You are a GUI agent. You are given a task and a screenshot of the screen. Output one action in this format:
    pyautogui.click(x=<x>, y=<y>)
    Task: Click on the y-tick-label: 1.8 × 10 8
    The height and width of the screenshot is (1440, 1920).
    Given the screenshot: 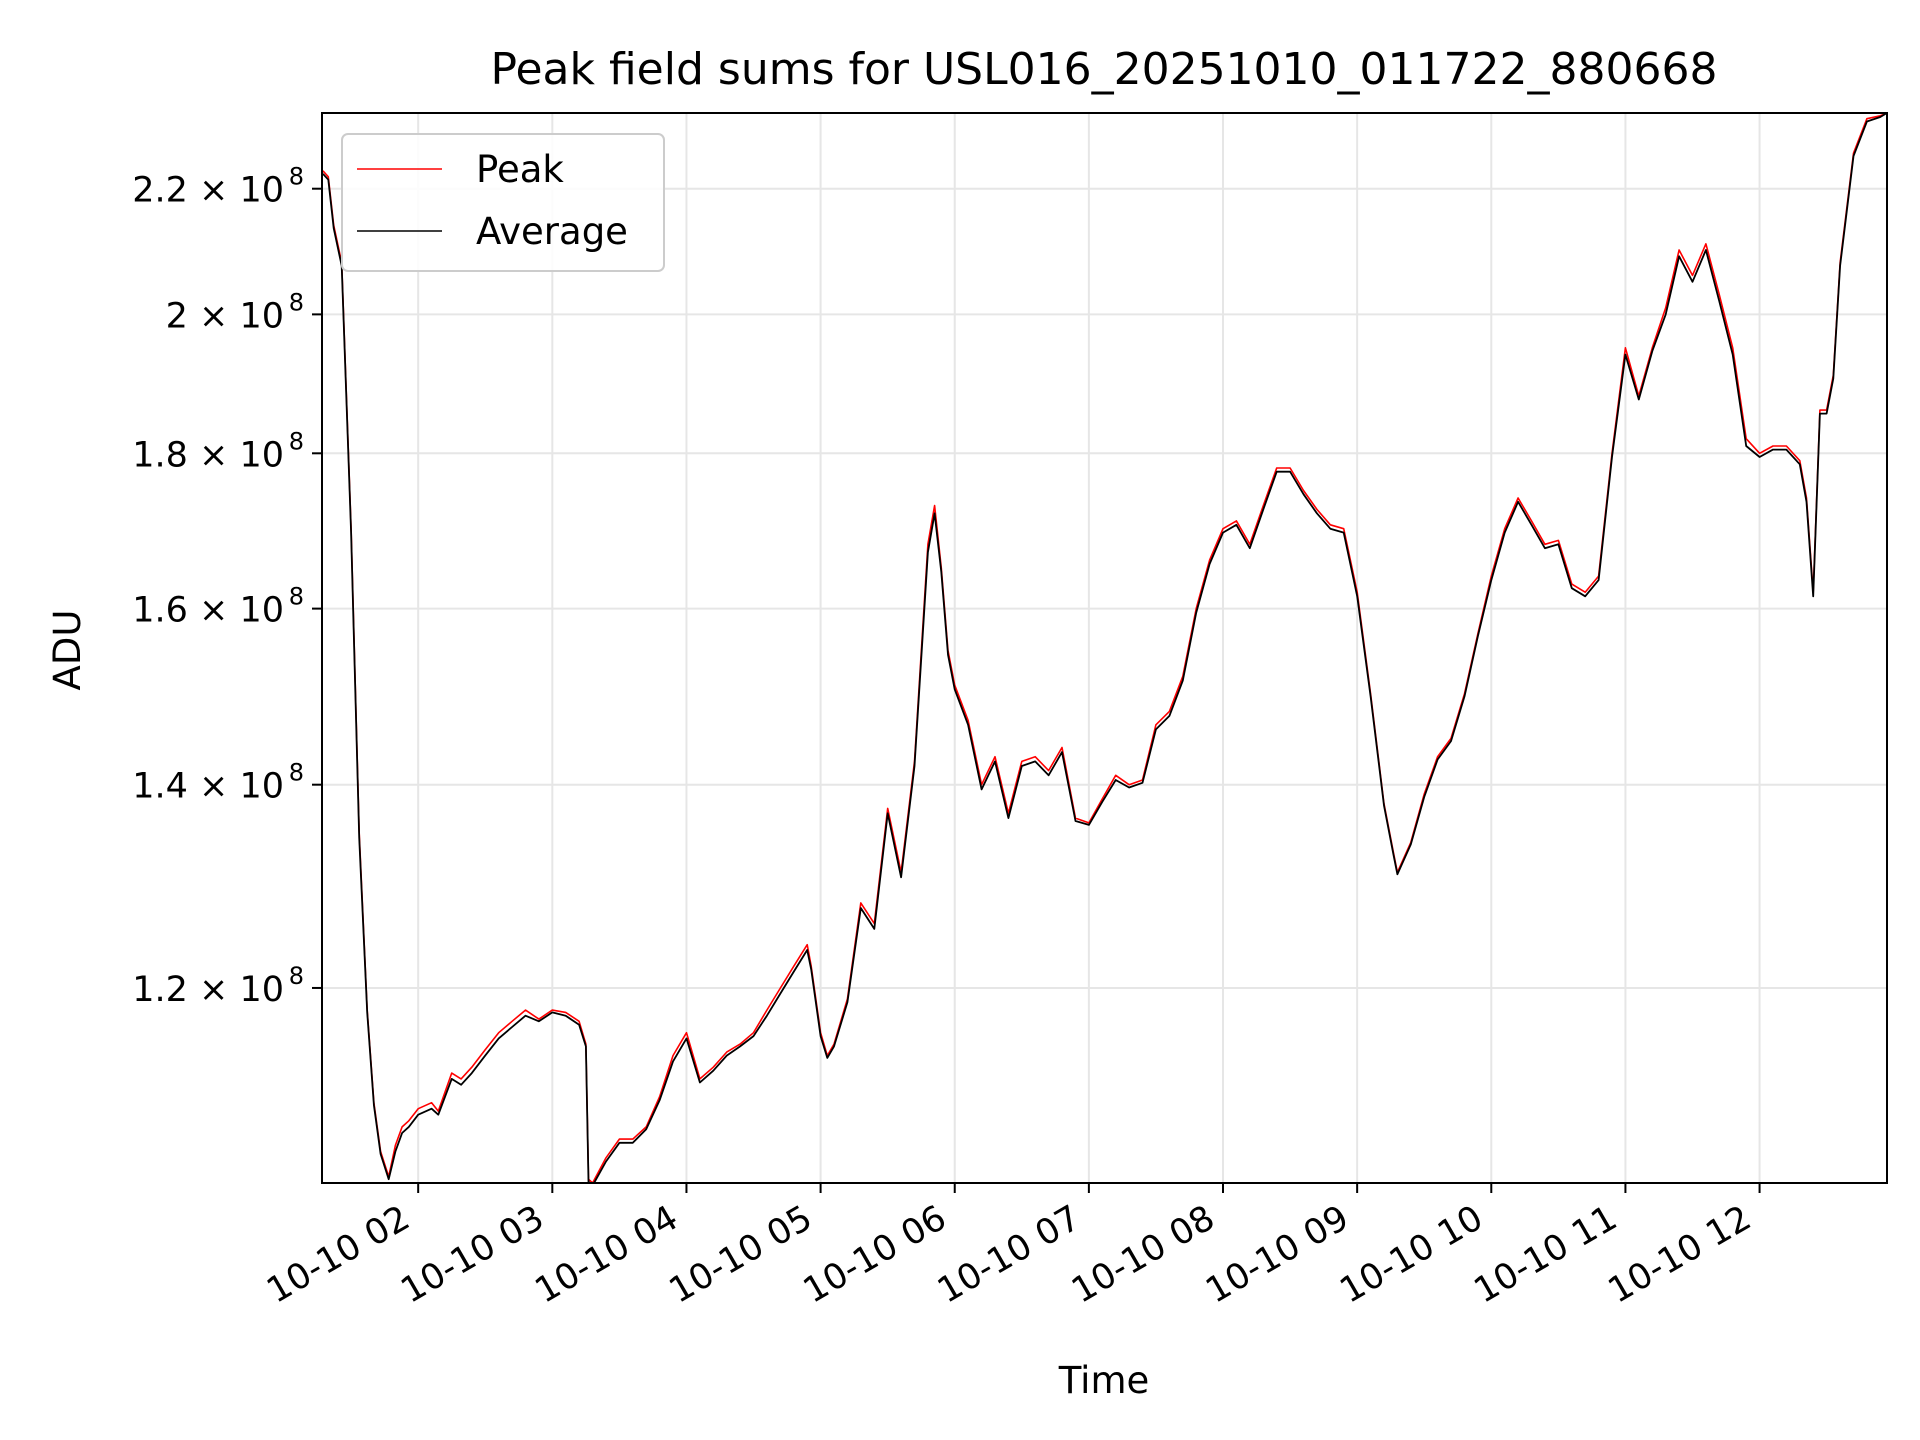 What is the action you would take?
    pyautogui.click(x=218, y=451)
    